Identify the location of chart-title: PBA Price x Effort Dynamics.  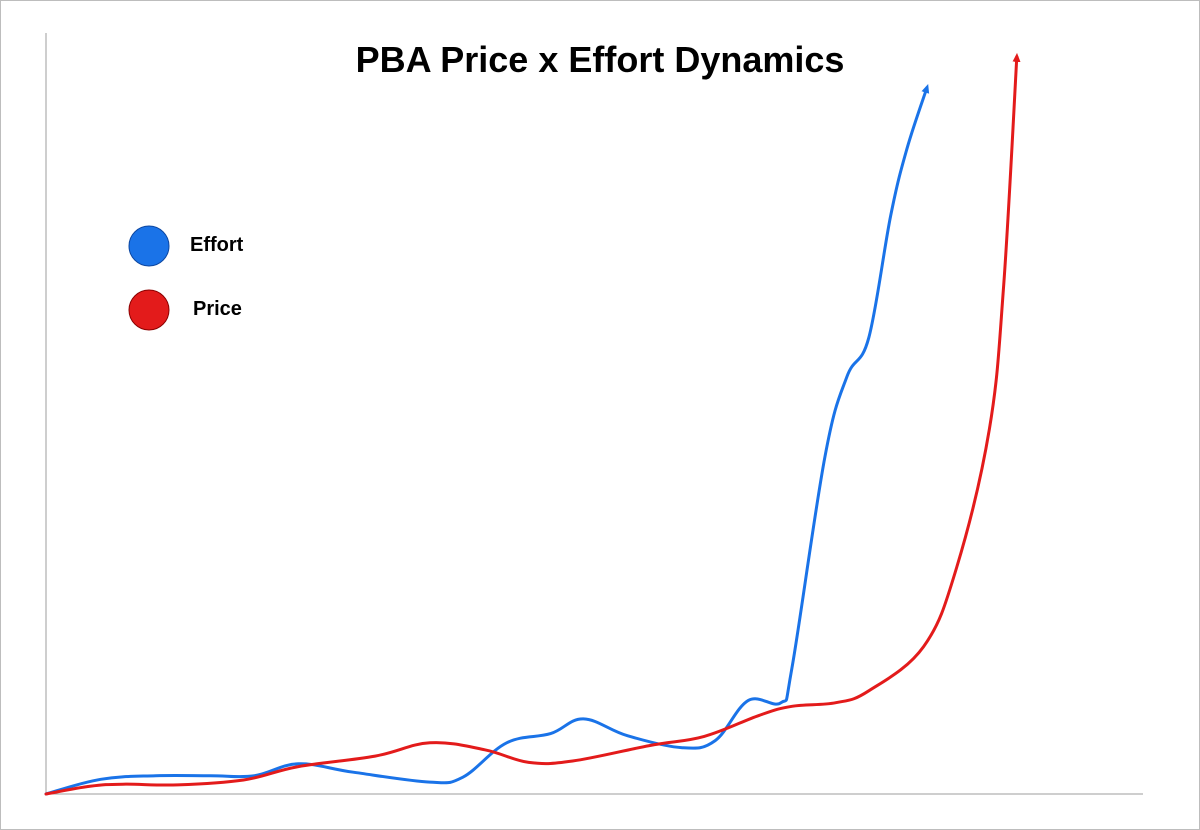
(600, 59).